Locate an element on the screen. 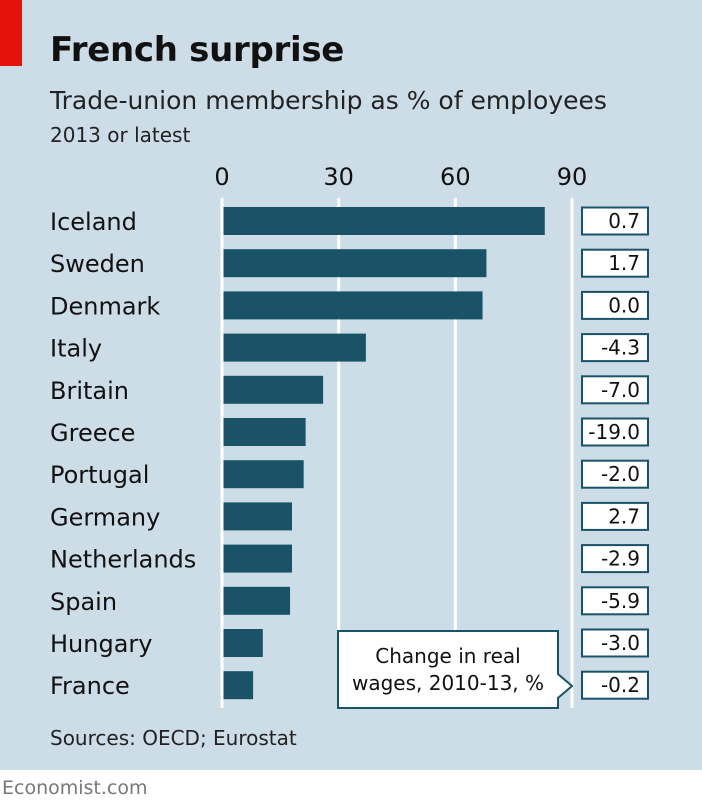  wage-value-netherlands: -2.9 is located at coordinates (620, 559).